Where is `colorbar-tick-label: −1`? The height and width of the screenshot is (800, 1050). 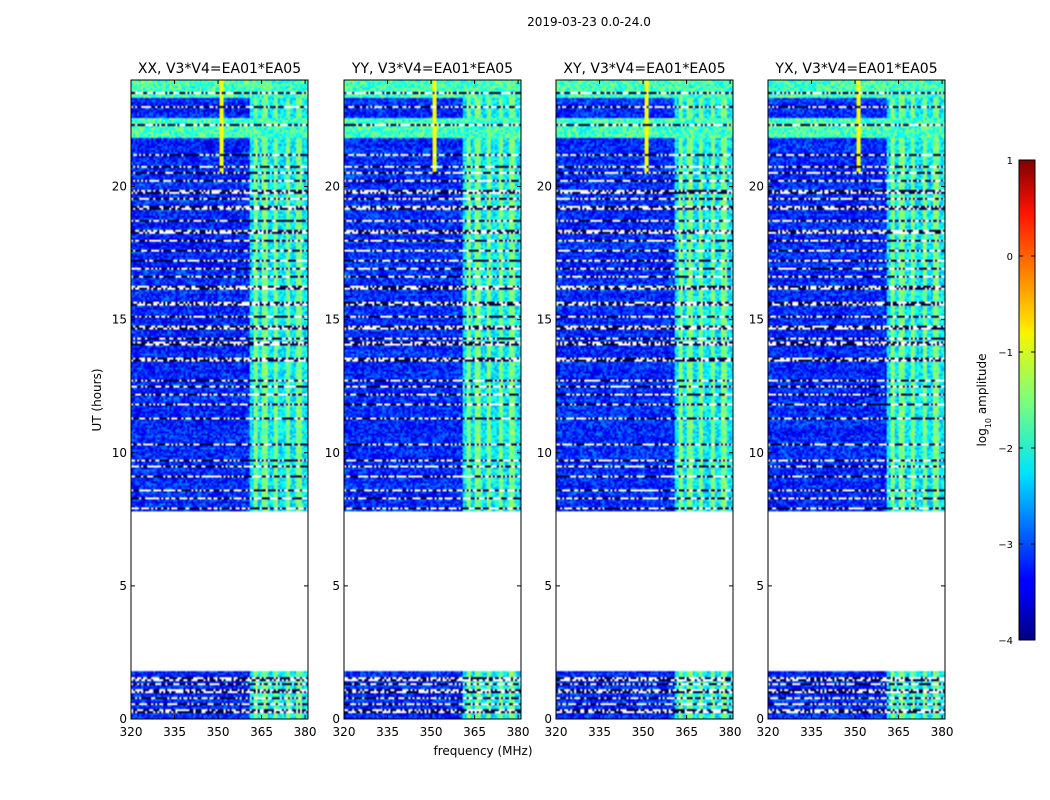 colorbar-tick-label: −1 is located at coordinates (1005, 353).